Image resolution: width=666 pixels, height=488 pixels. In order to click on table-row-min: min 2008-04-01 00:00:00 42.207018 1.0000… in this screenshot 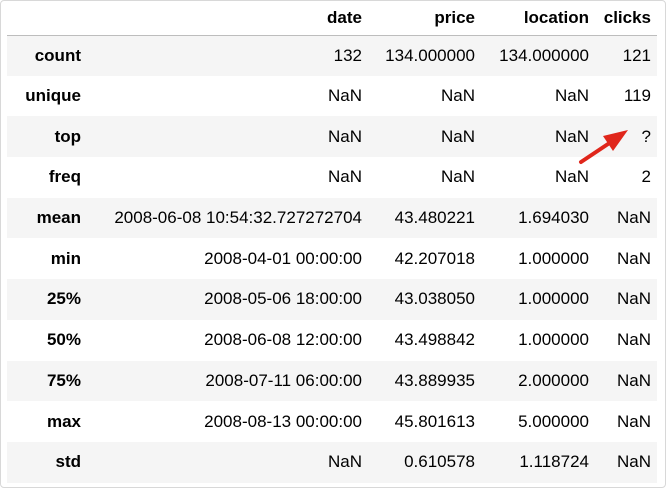, I will do `click(332, 258)`.